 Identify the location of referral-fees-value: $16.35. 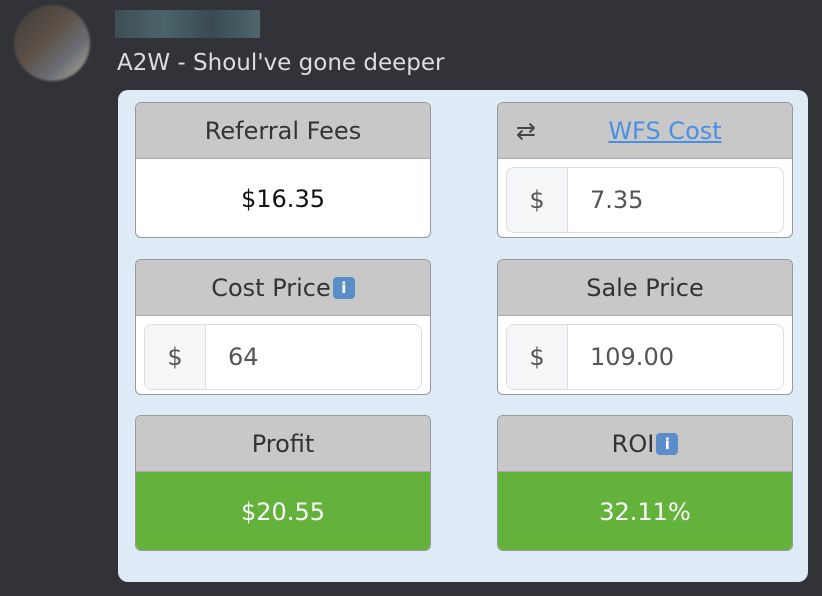
(283, 199).